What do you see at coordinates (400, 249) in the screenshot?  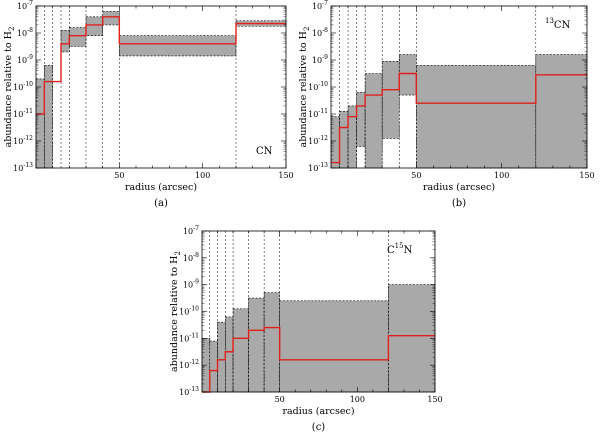 I see `species-label: C15N` at bounding box center [400, 249].